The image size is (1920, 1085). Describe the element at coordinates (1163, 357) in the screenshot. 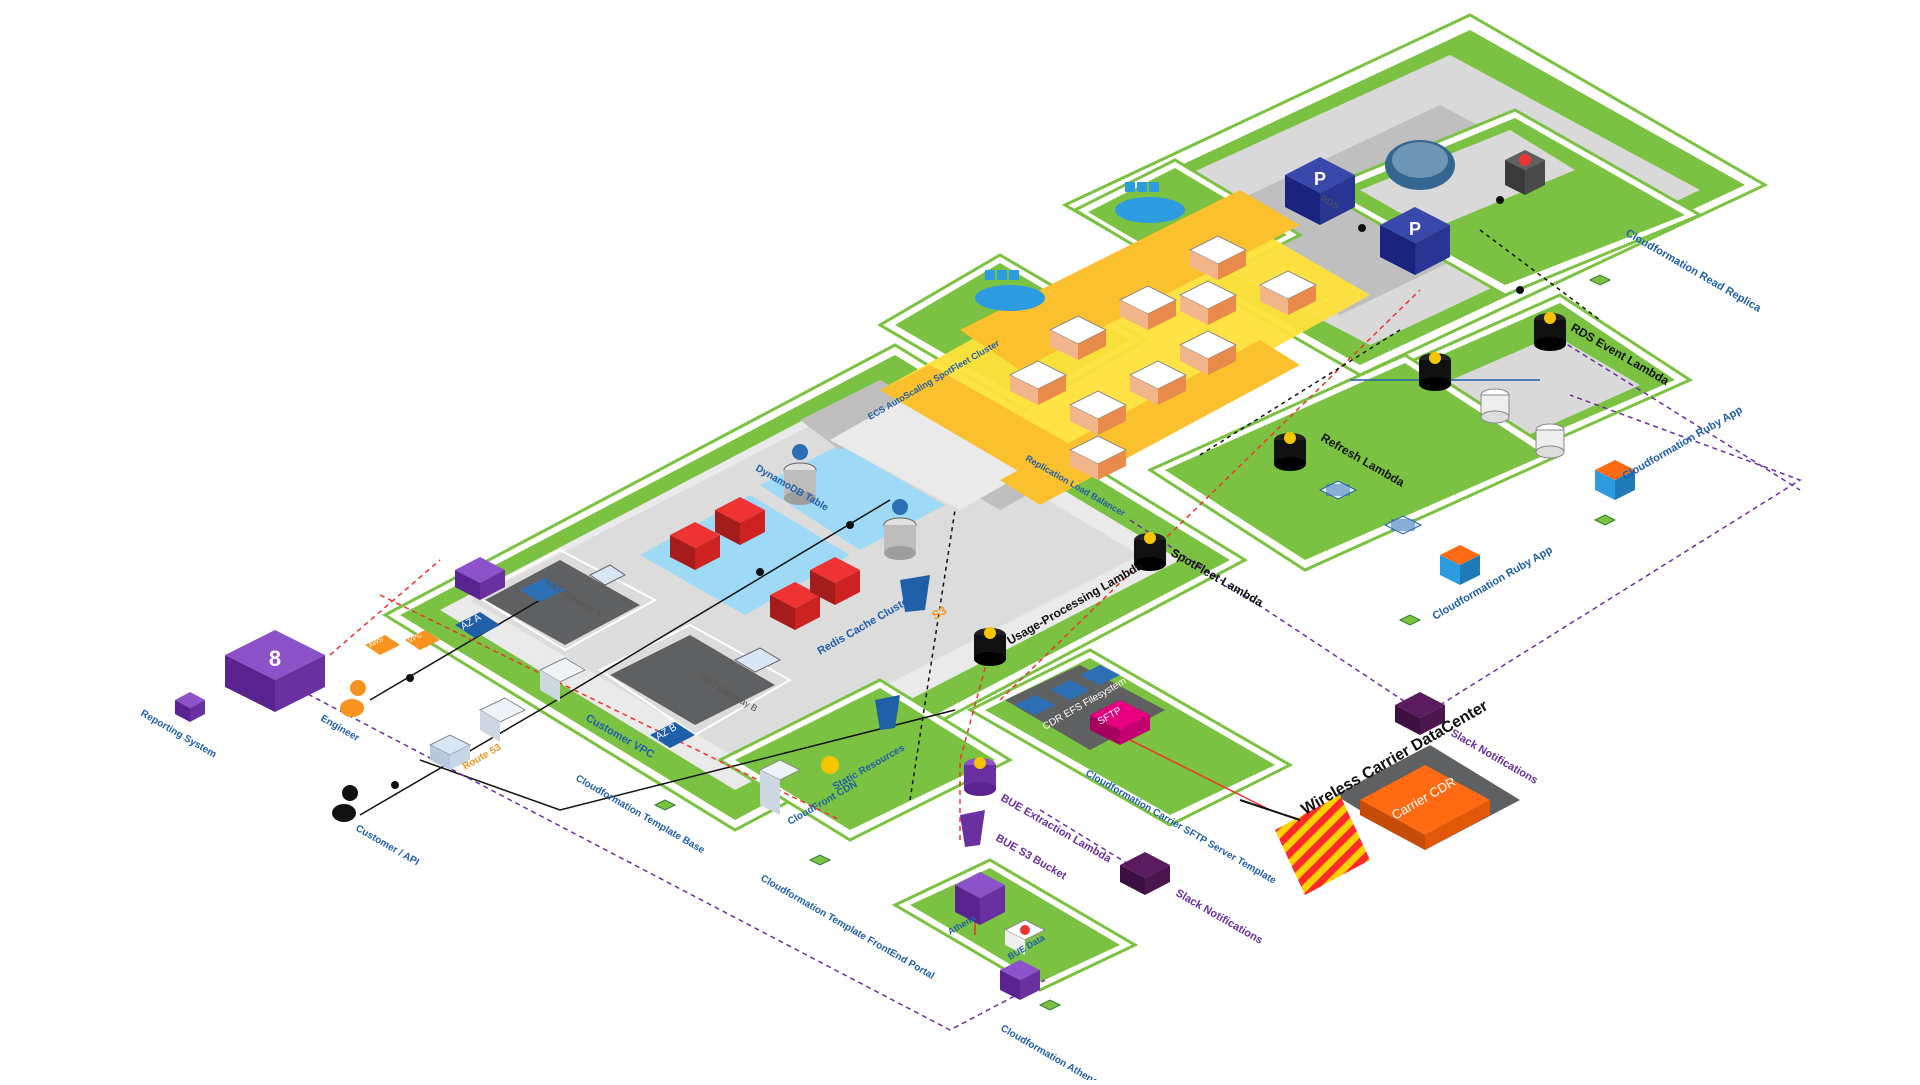

I see `container-blocks` at that location.